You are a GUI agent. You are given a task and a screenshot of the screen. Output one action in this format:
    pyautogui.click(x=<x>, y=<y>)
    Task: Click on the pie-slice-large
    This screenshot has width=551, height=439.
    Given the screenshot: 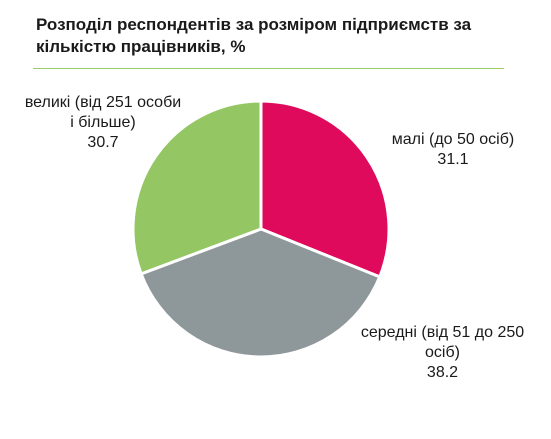 What is the action you would take?
    pyautogui.click(x=197, y=187)
    